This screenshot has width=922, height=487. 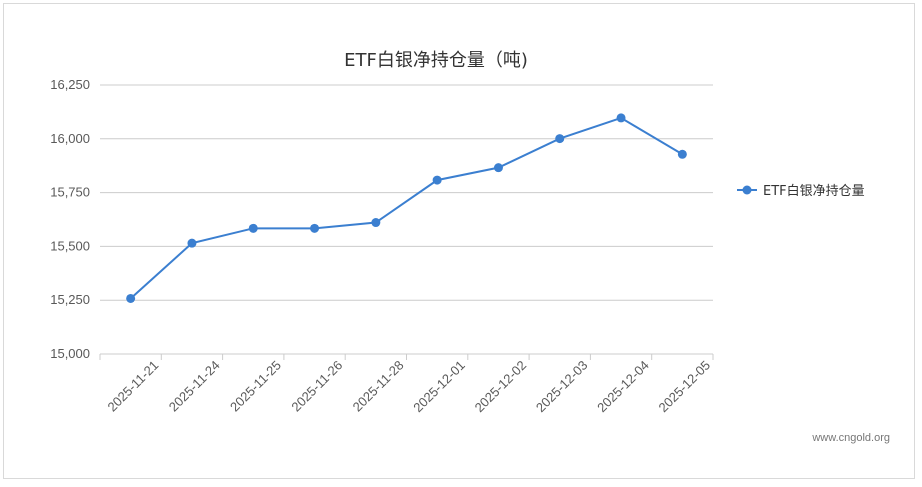 What do you see at coordinates (70, 299) in the screenshot?
I see `y-tick-label: 15,250` at bounding box center [70, 299].